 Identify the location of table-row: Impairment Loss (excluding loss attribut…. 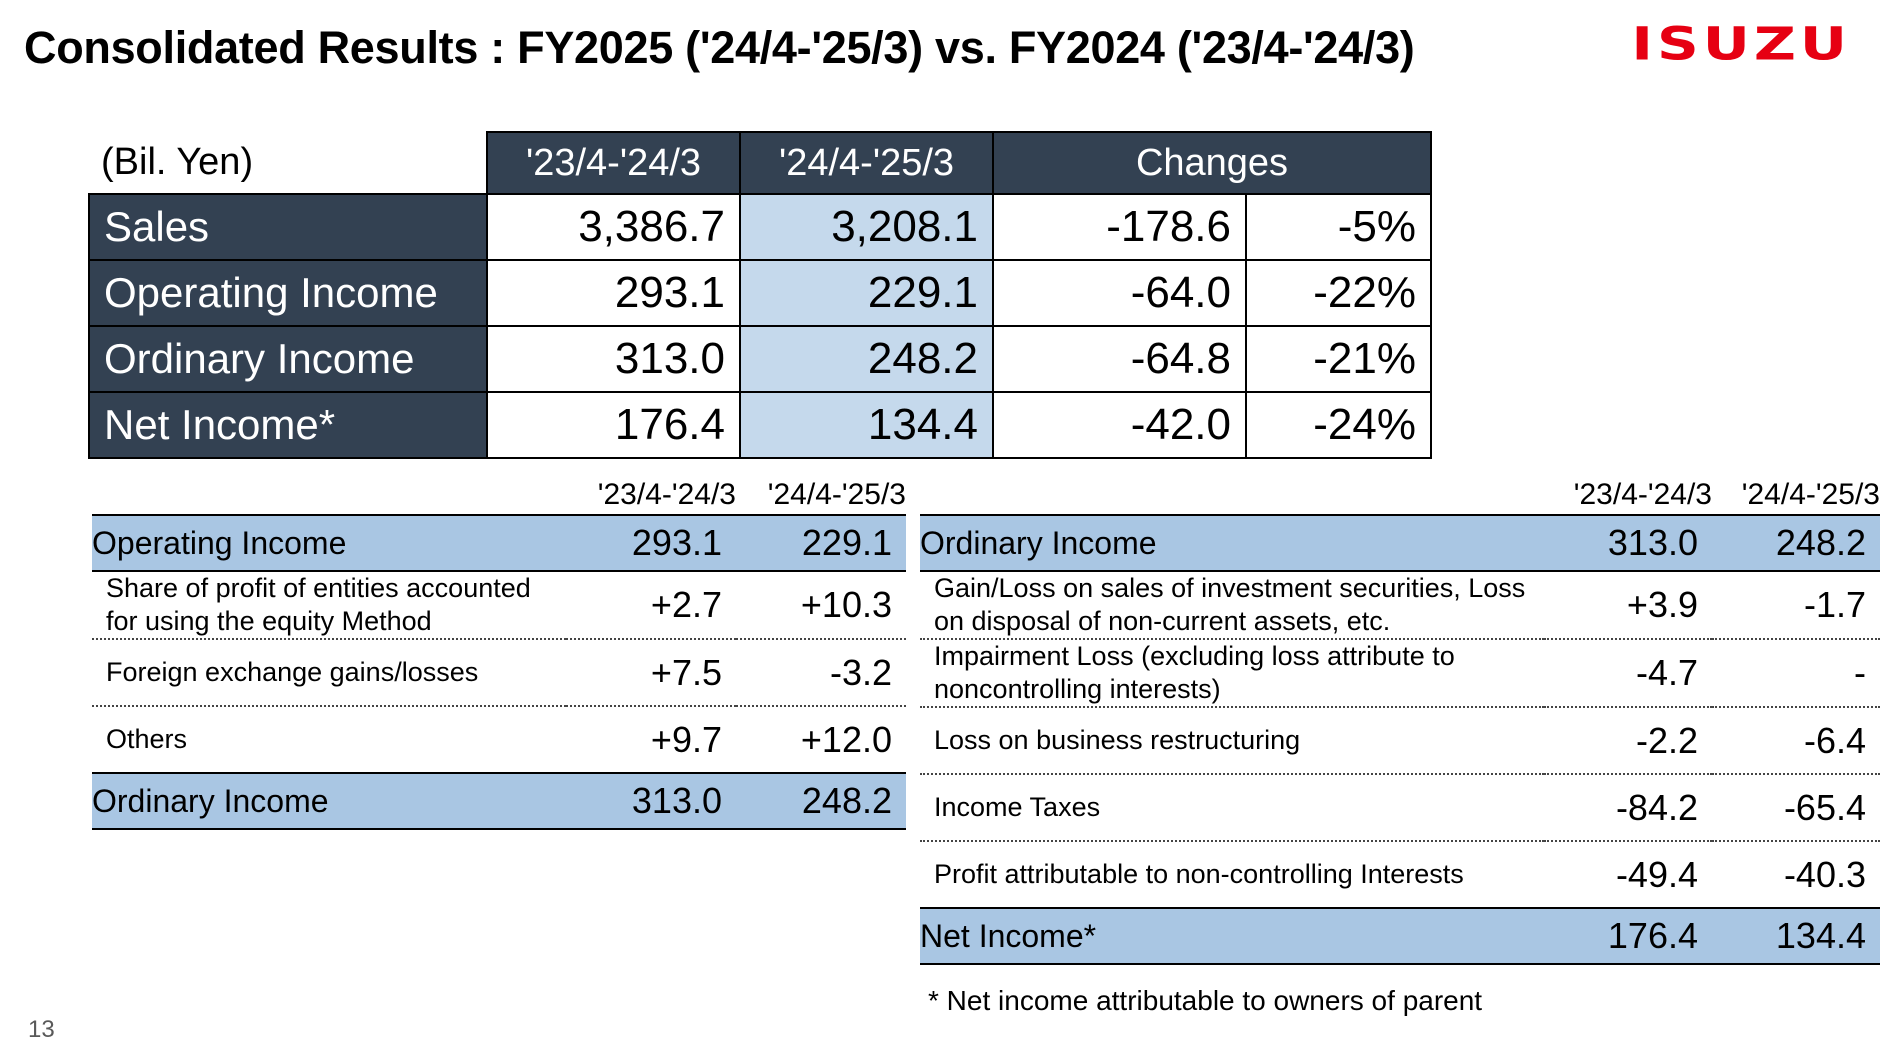
(1400, 673).